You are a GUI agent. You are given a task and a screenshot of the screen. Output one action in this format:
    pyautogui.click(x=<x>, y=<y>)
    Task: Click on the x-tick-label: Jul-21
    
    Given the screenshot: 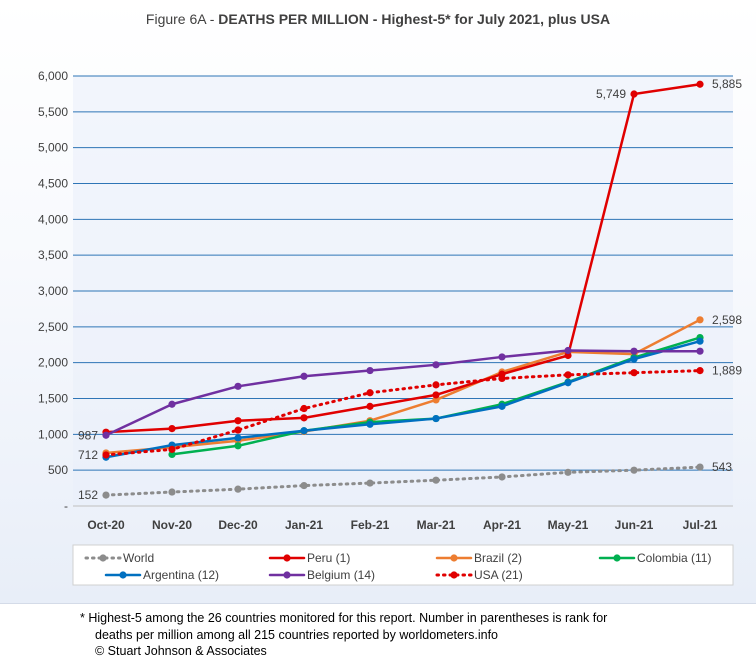 What is the action you would take?
    pyautogui.click(x=700, y=525)
    